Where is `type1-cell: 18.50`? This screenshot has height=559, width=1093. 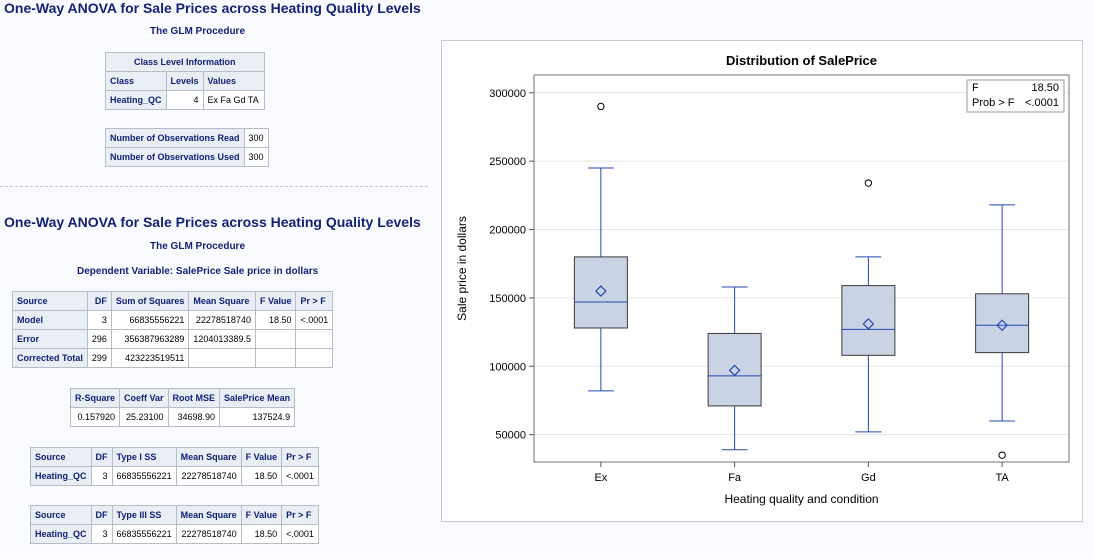
type1-cell: 18.50 is located at coordinates (261, 476).